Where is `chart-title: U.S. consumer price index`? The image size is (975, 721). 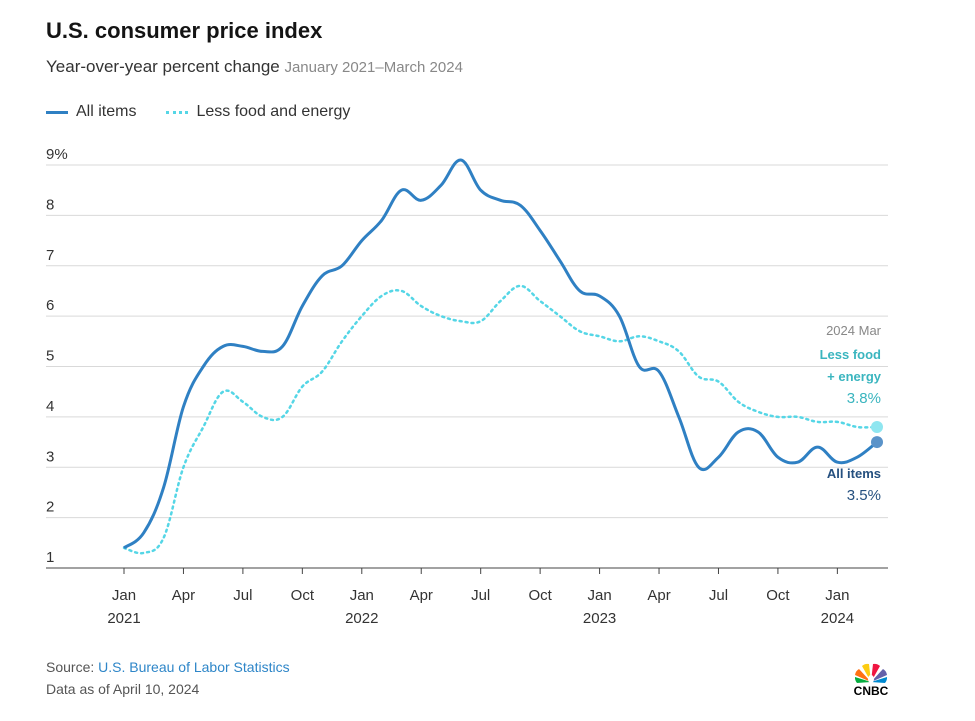
chart-title: U.S. consumer price index is located at coordinates (184, 30).